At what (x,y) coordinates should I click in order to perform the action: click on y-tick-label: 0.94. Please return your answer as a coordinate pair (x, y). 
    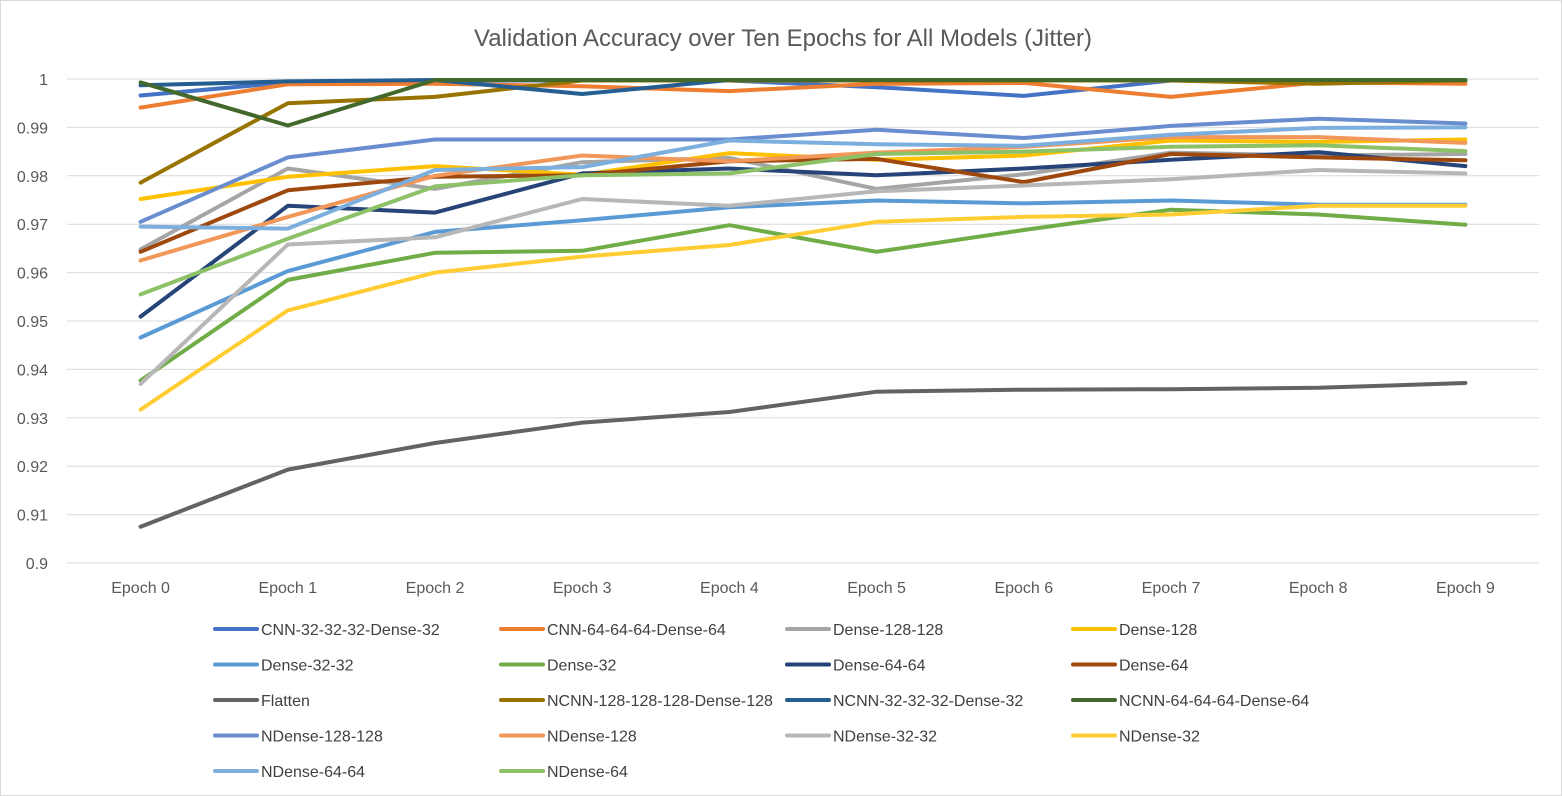
    Looking at the image, I should click on (32, 370).